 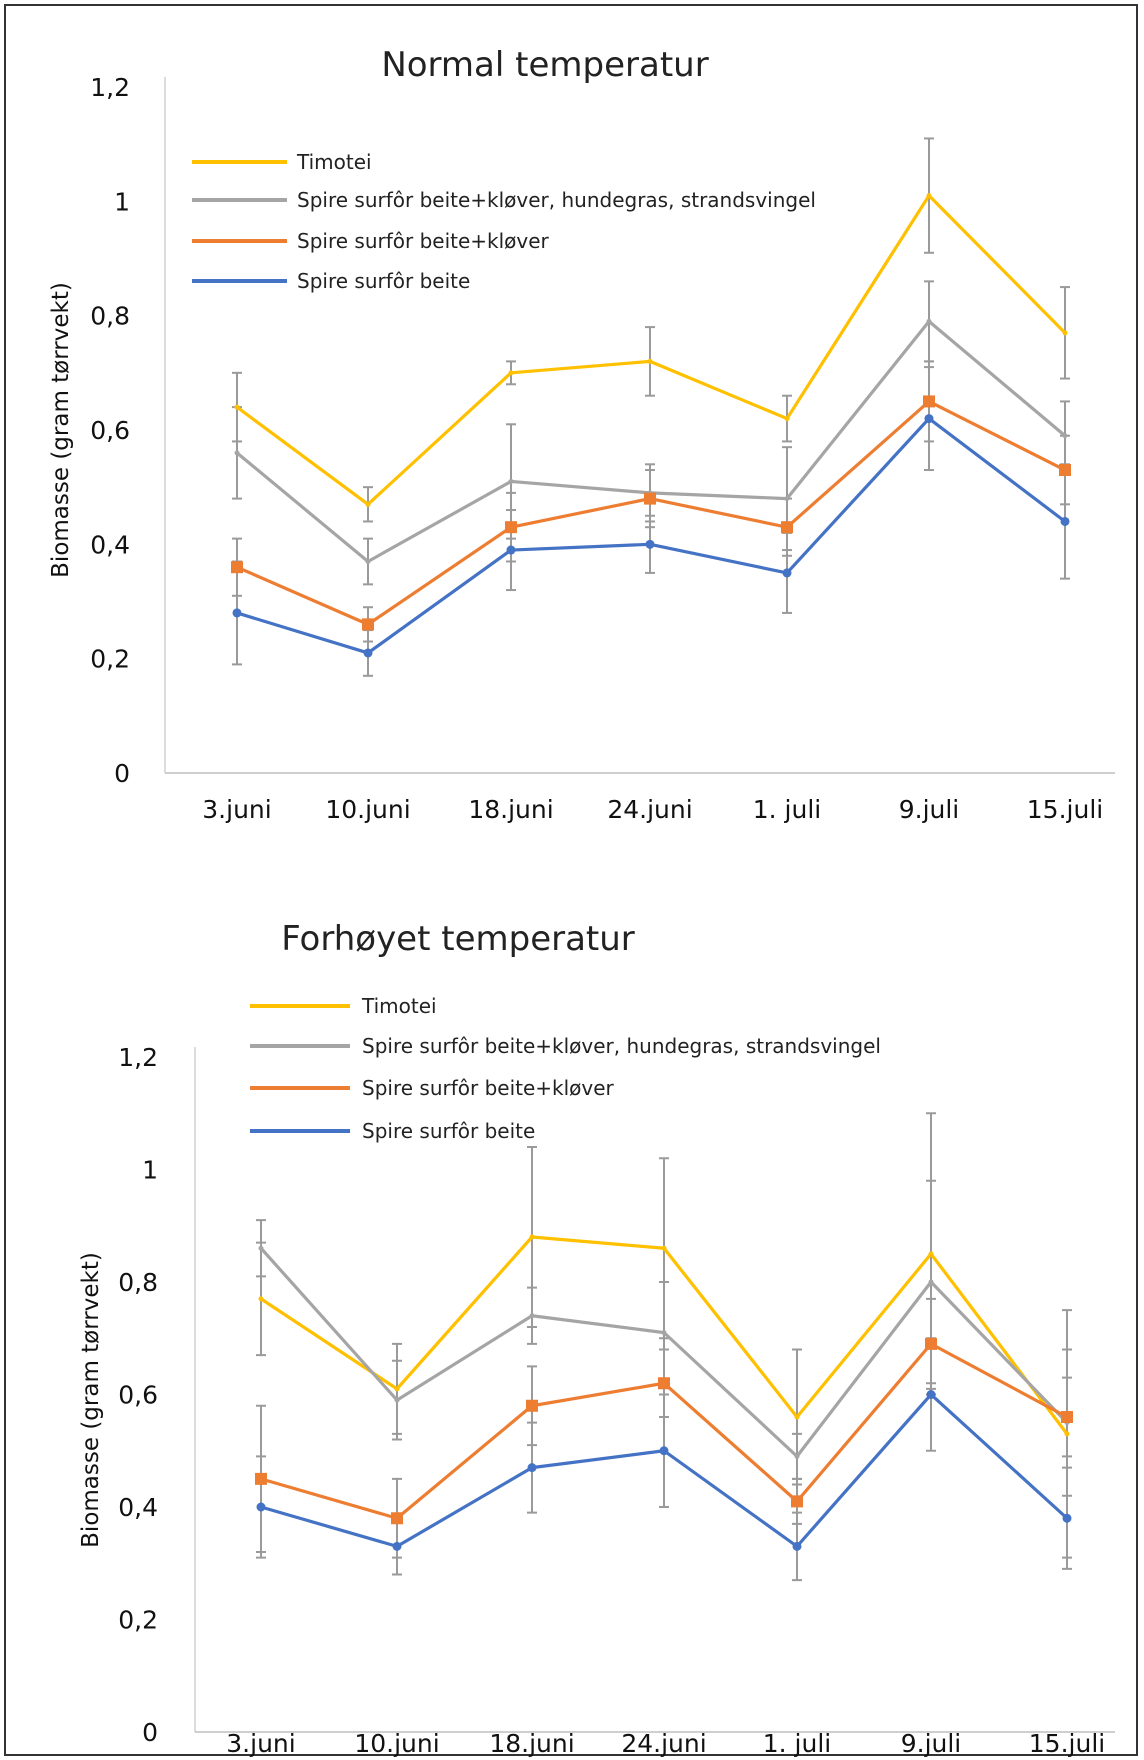 I want to click on chart-title: Forhøyet temperatur, so click(x=458, y=939).